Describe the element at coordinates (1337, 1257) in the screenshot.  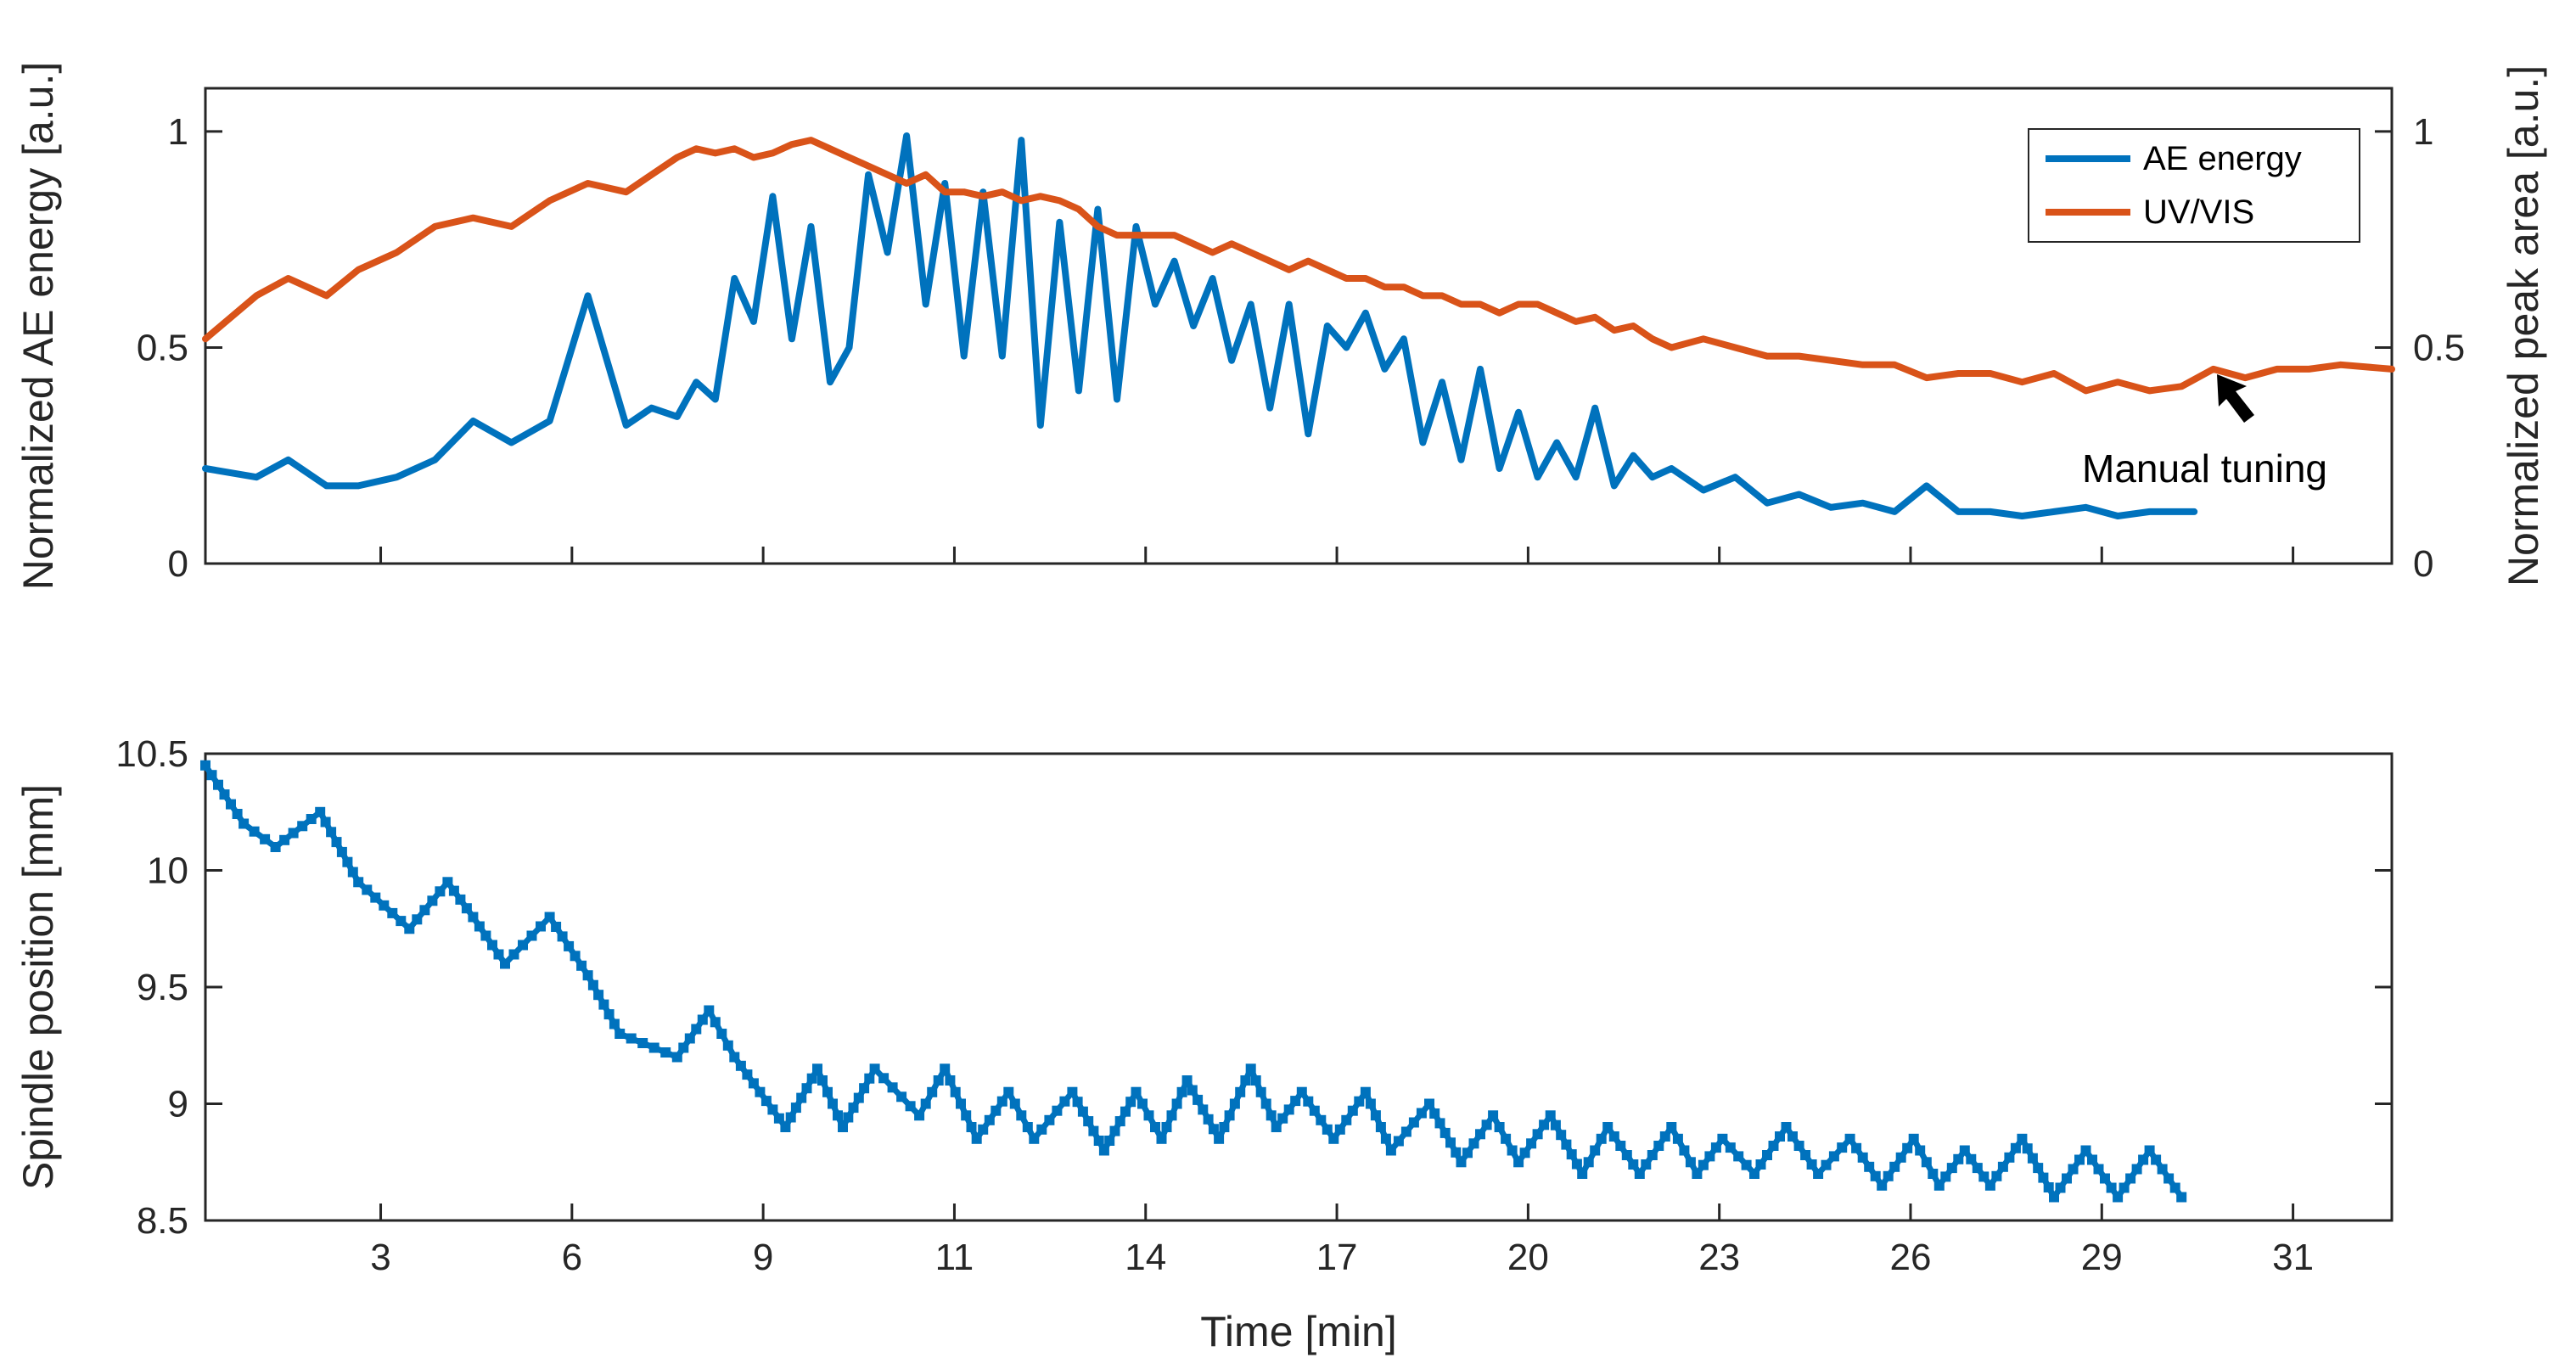
I see `bottom-xtick-label: 17` at that location.